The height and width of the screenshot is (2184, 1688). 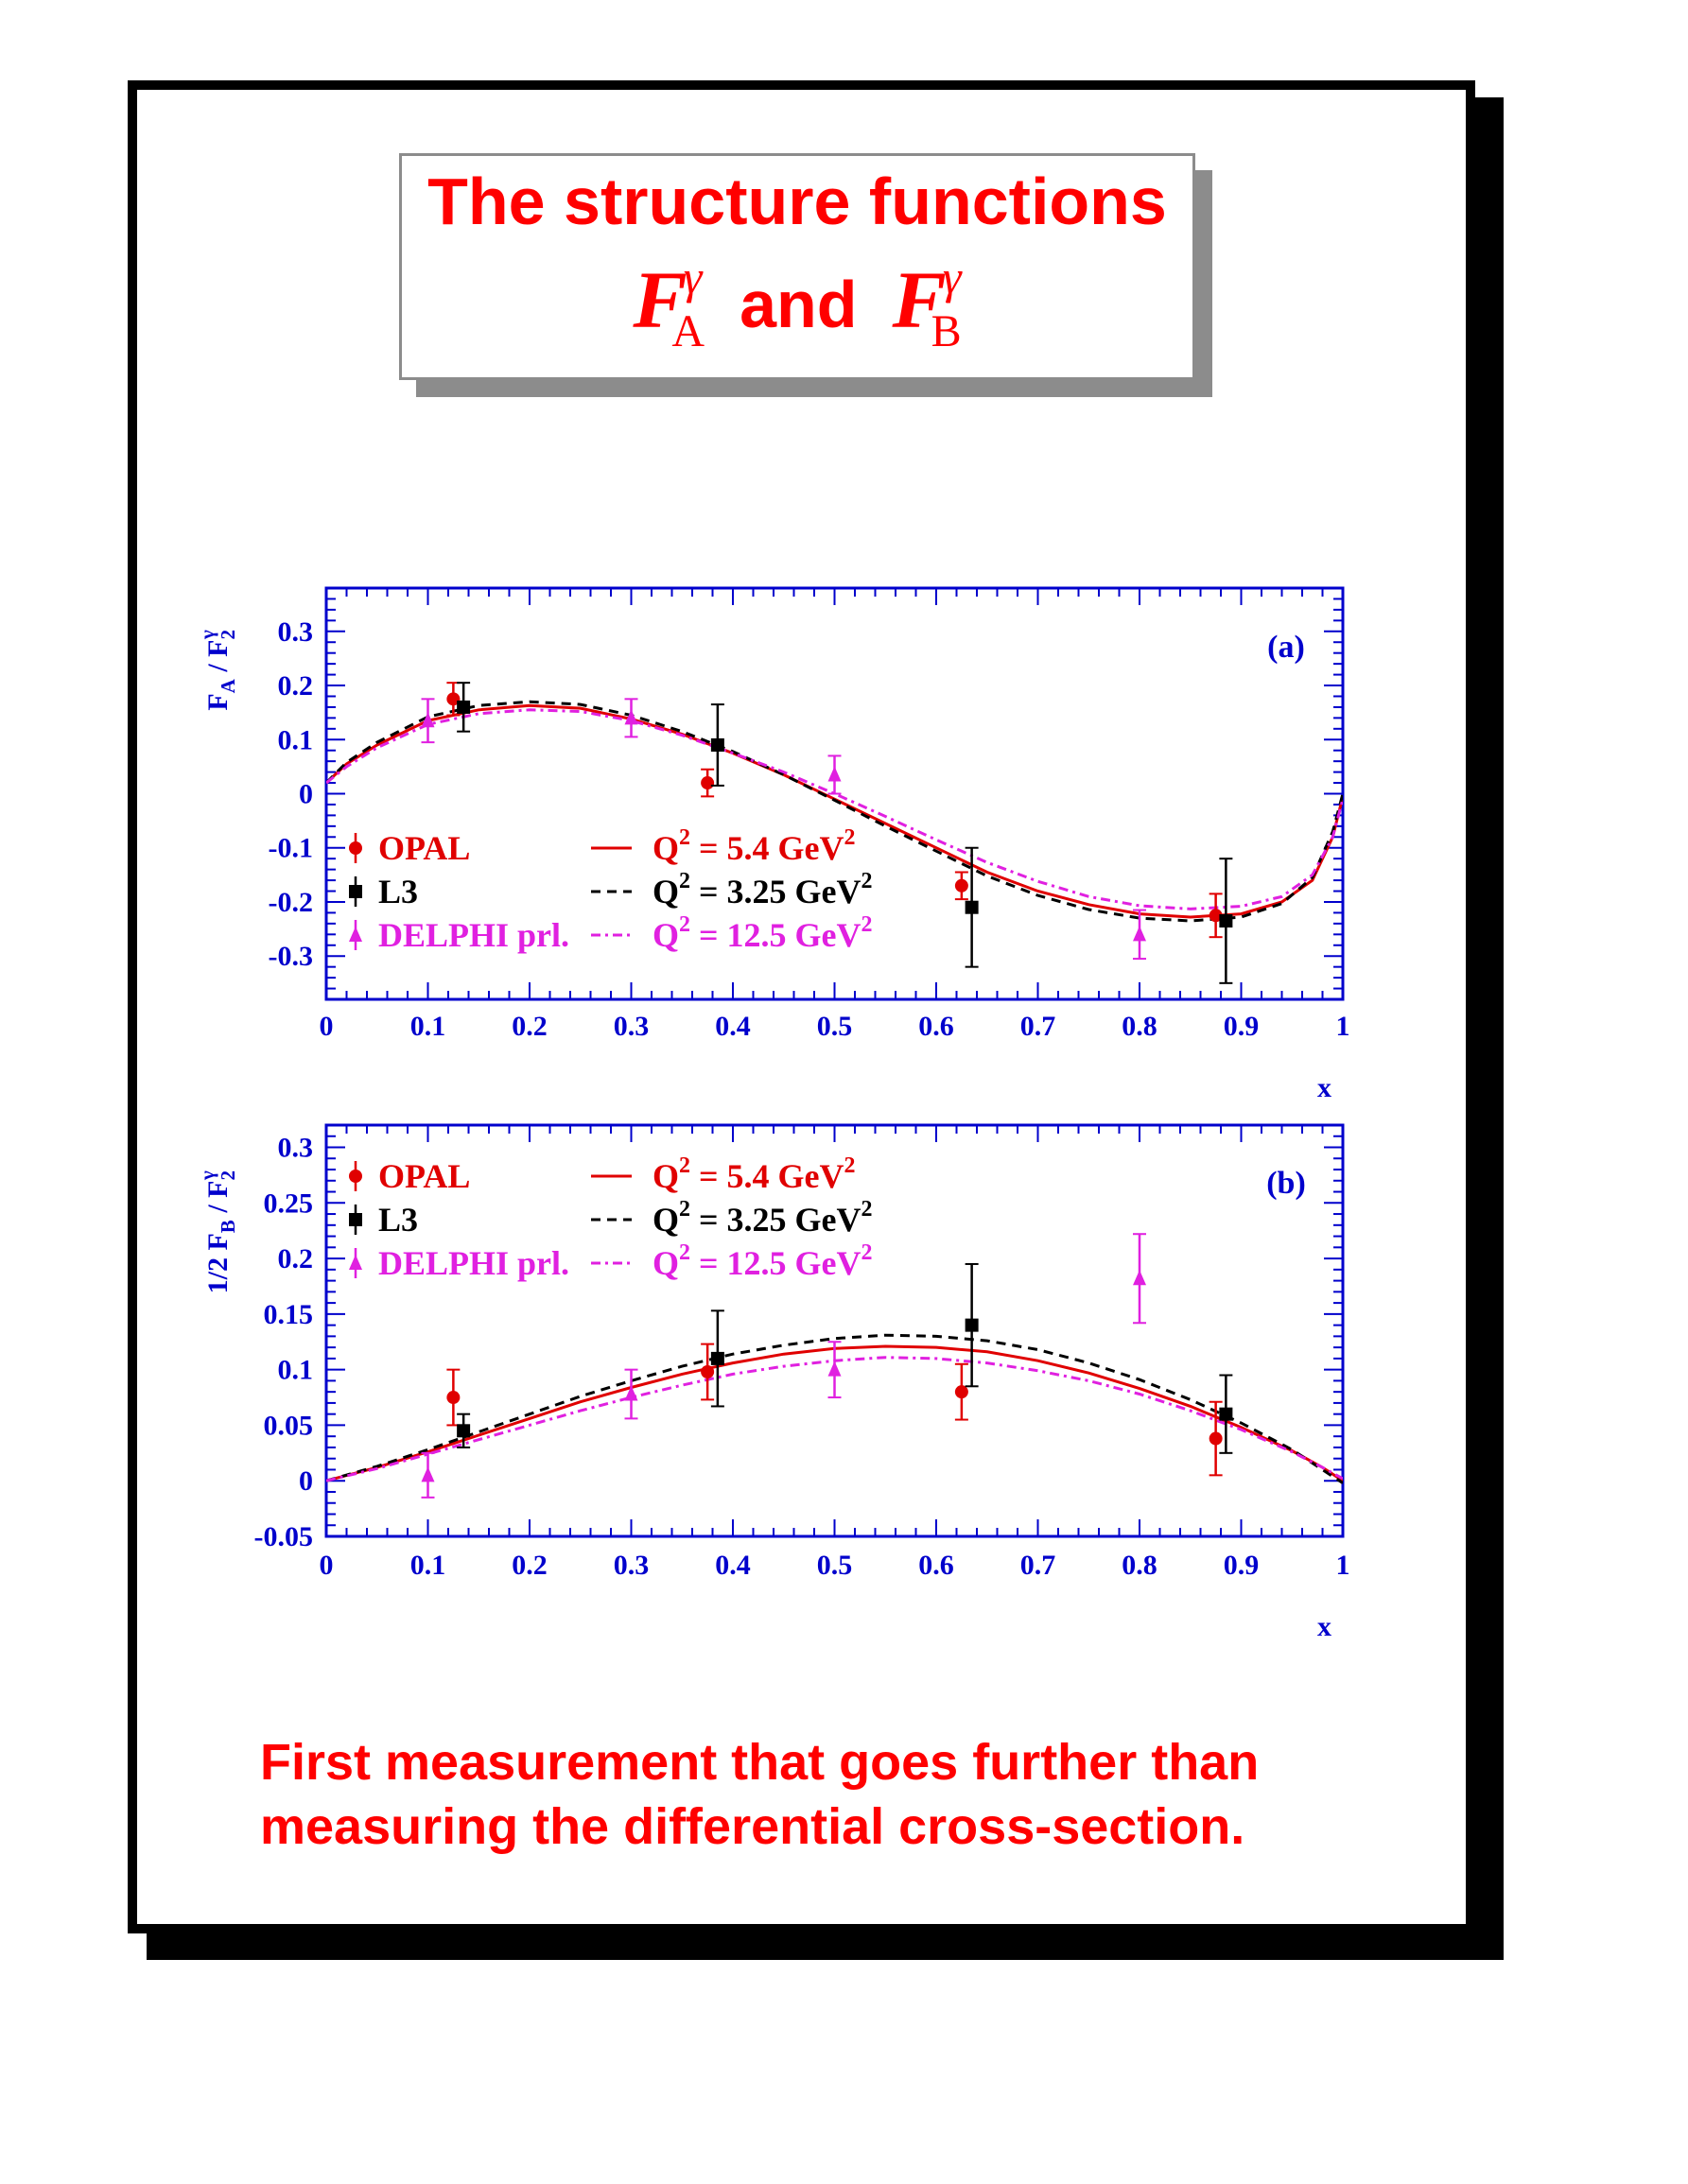 I want to click on y-tick-label: 0.25, so click(x=289, y=1203).